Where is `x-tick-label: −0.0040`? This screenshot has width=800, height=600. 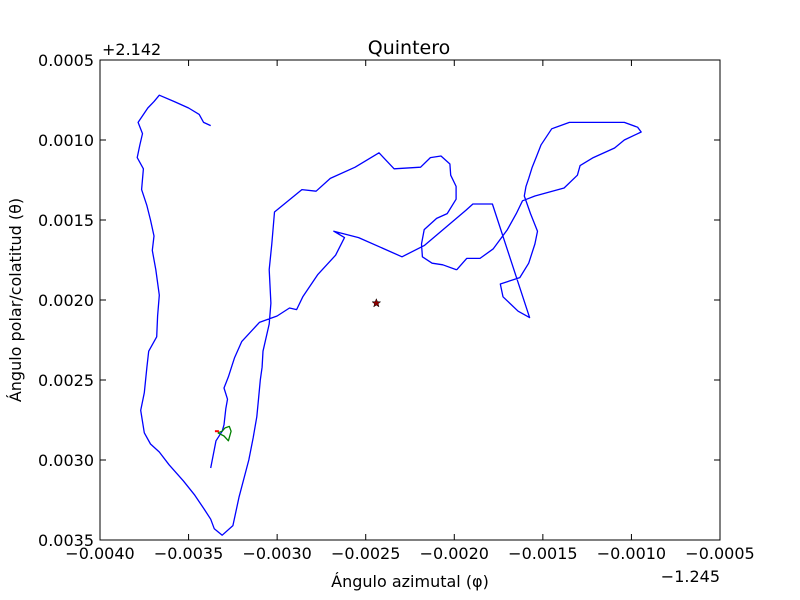 x-tick-label: −0.0040 is located at coordinates (99, 553).